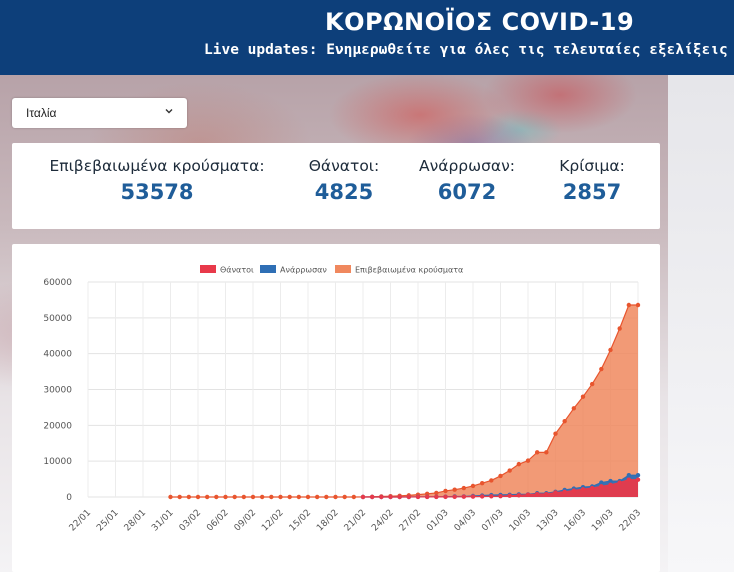 This screenshot has width=734, height=572. What do you see at coordinates (157, 192) in the screenshot?
I see `stat-value: 53578` at bounding box center [157, 192].